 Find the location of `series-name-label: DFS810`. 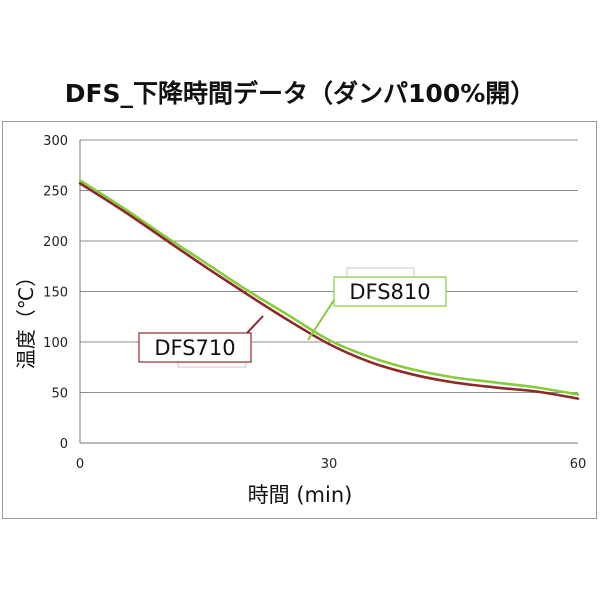

series-name-label: DFS810 is located at coordinates (389, 292).